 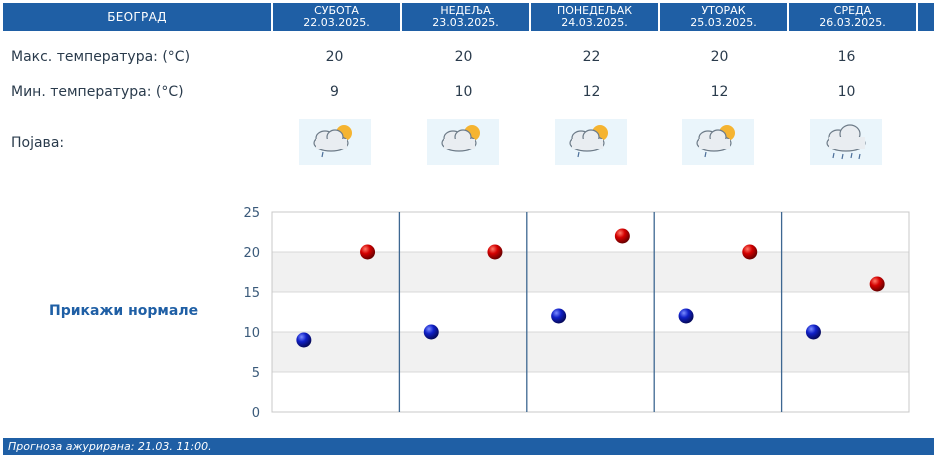 I want to click on day-date: 23.03.2025., so click(x=465, y=22).